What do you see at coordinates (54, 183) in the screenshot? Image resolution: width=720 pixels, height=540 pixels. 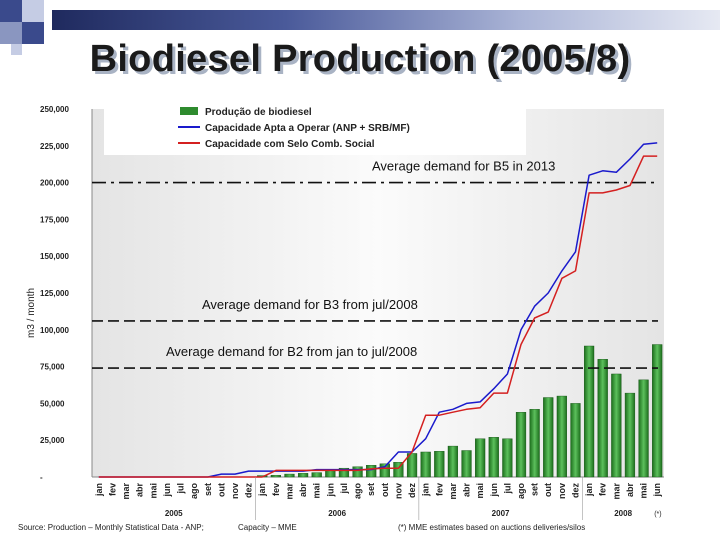 I see `y-tick-label: 200,000` at bounding box center [54, 183].